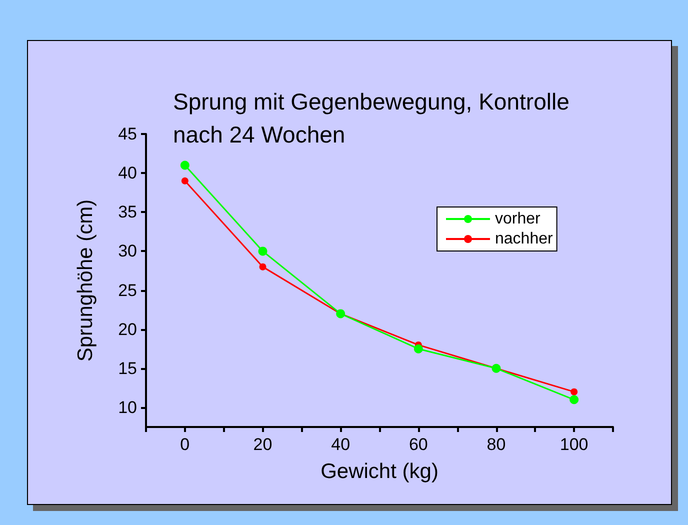 This screenshot has height=525, width=688. Describe the element at coordinates (127, 251) in the screenshot. I see `y-tick-label: 30` at that location.